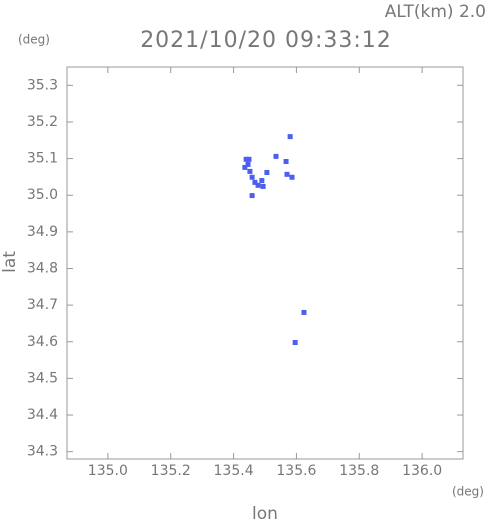  What do you see at coordinates (42, 415) in the screenshot?
I see `y-tick-label: 34.4` at bounding box center [42, 415].